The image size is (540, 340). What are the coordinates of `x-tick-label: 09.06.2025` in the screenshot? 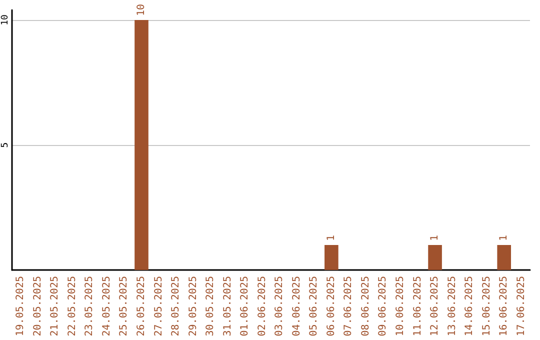 It's located at (383, 306).